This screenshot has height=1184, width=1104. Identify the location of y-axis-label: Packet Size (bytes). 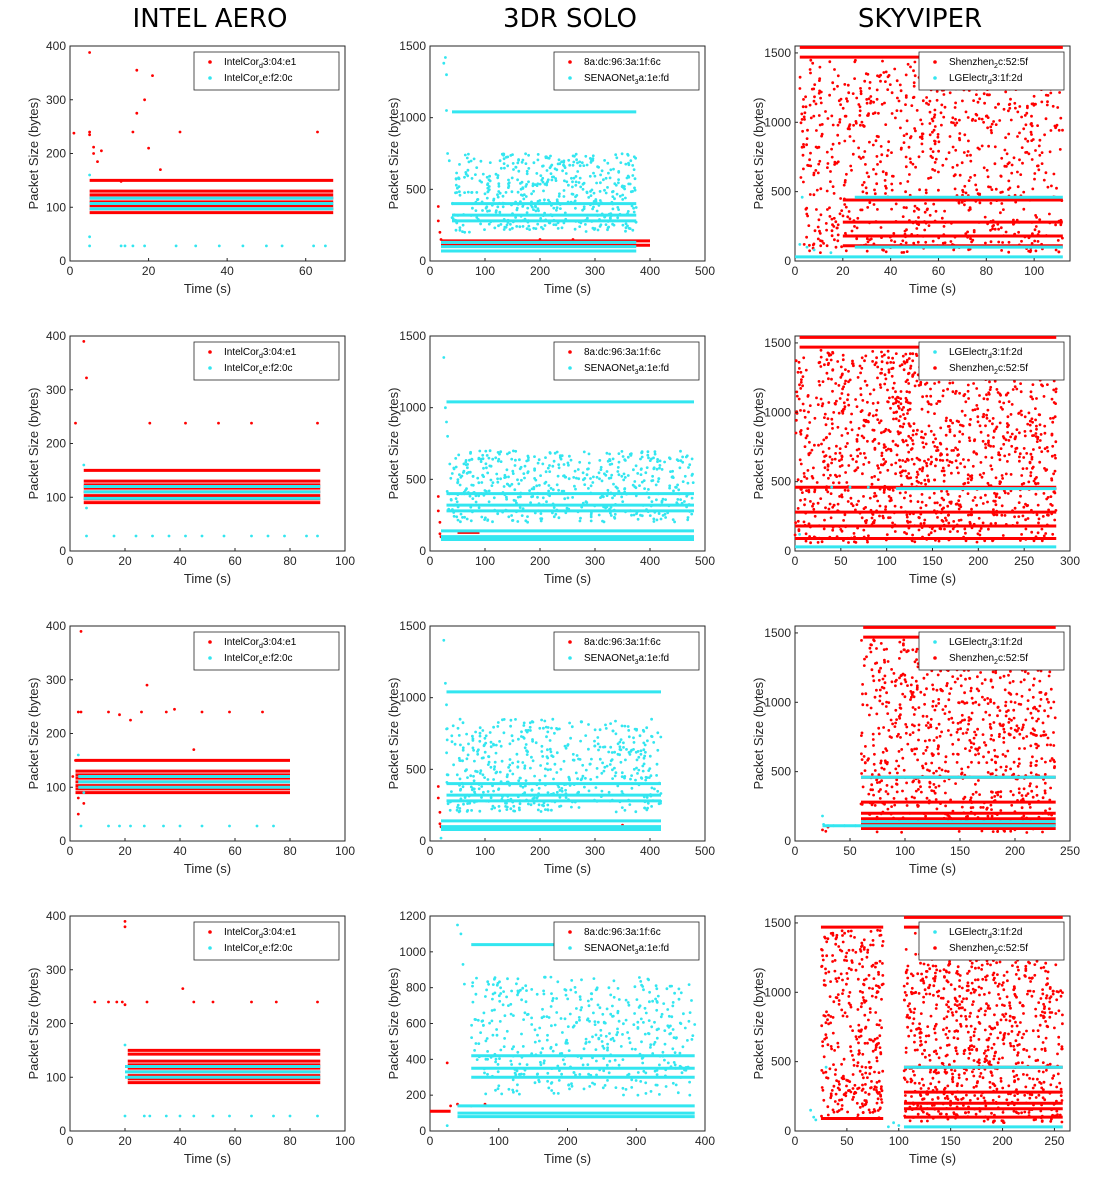
(33, 444).